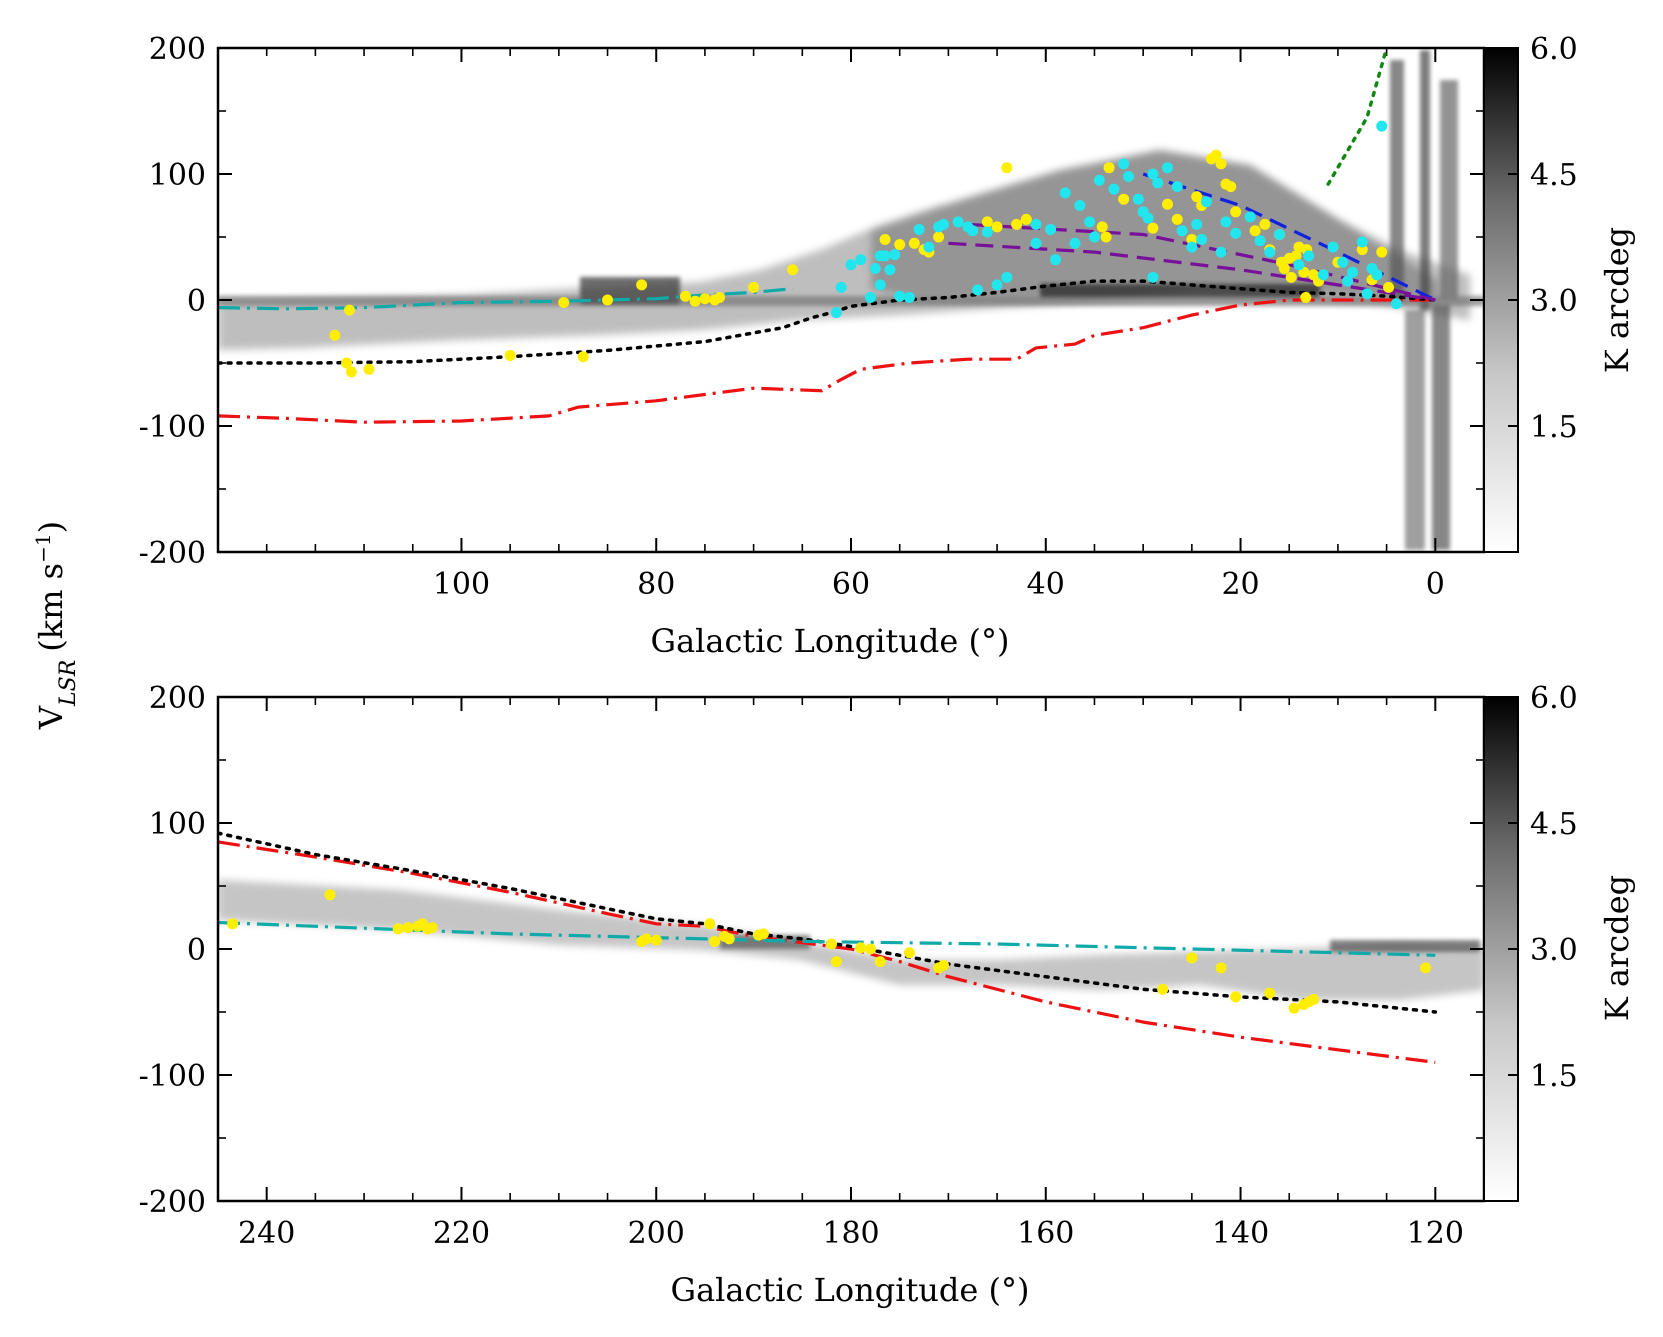 The width and height of the screenshot is (1663, 1337). I want to click on x-tick-label: 180, so click(850, 1233).